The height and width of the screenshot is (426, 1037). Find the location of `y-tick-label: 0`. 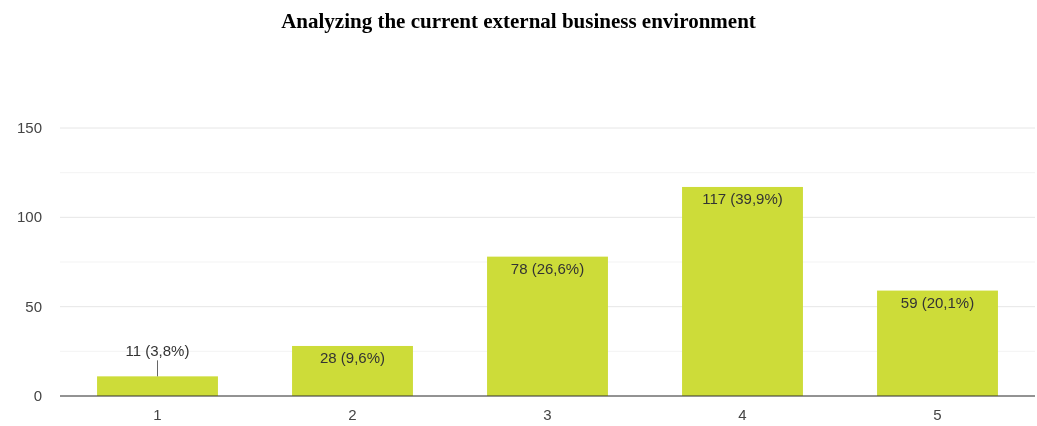

y-tick-label: 0 is located at coordinates (37, 395).